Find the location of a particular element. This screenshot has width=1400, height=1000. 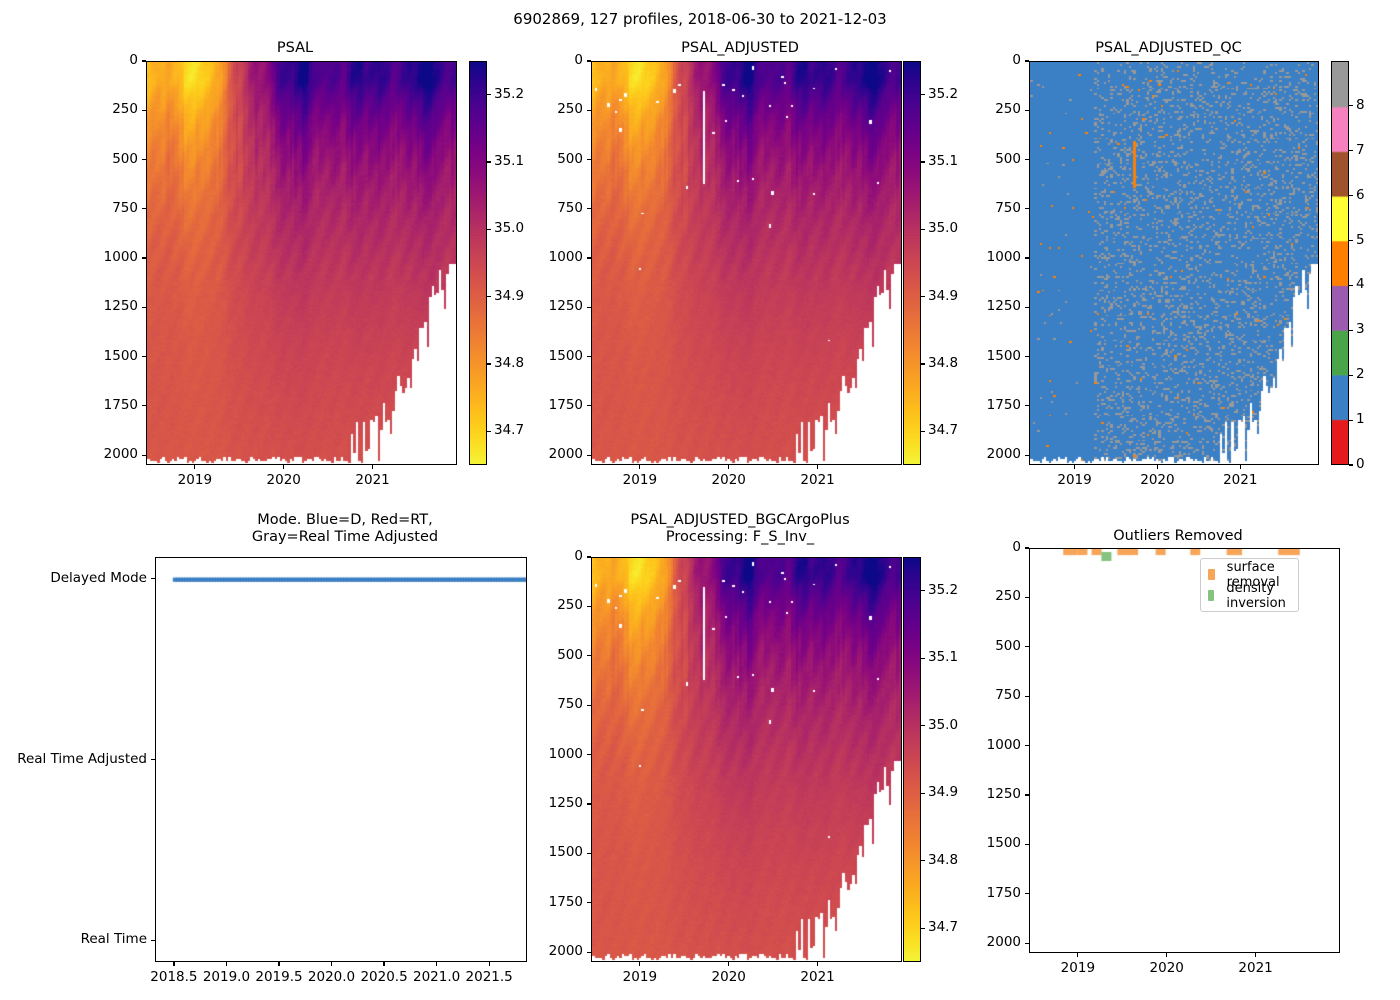

xticklabel-mode-5: 2021.0 is located at coordinates (437, 977).